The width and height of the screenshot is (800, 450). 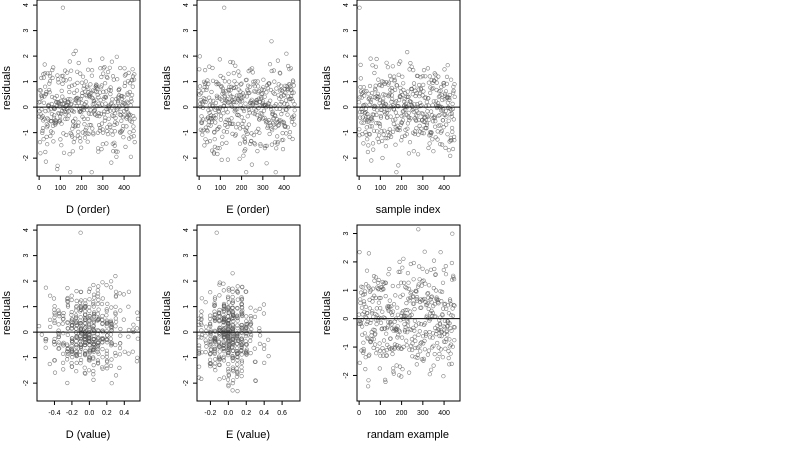 I want to click on x-axis-label: sample index, so click(x=408, y=210).